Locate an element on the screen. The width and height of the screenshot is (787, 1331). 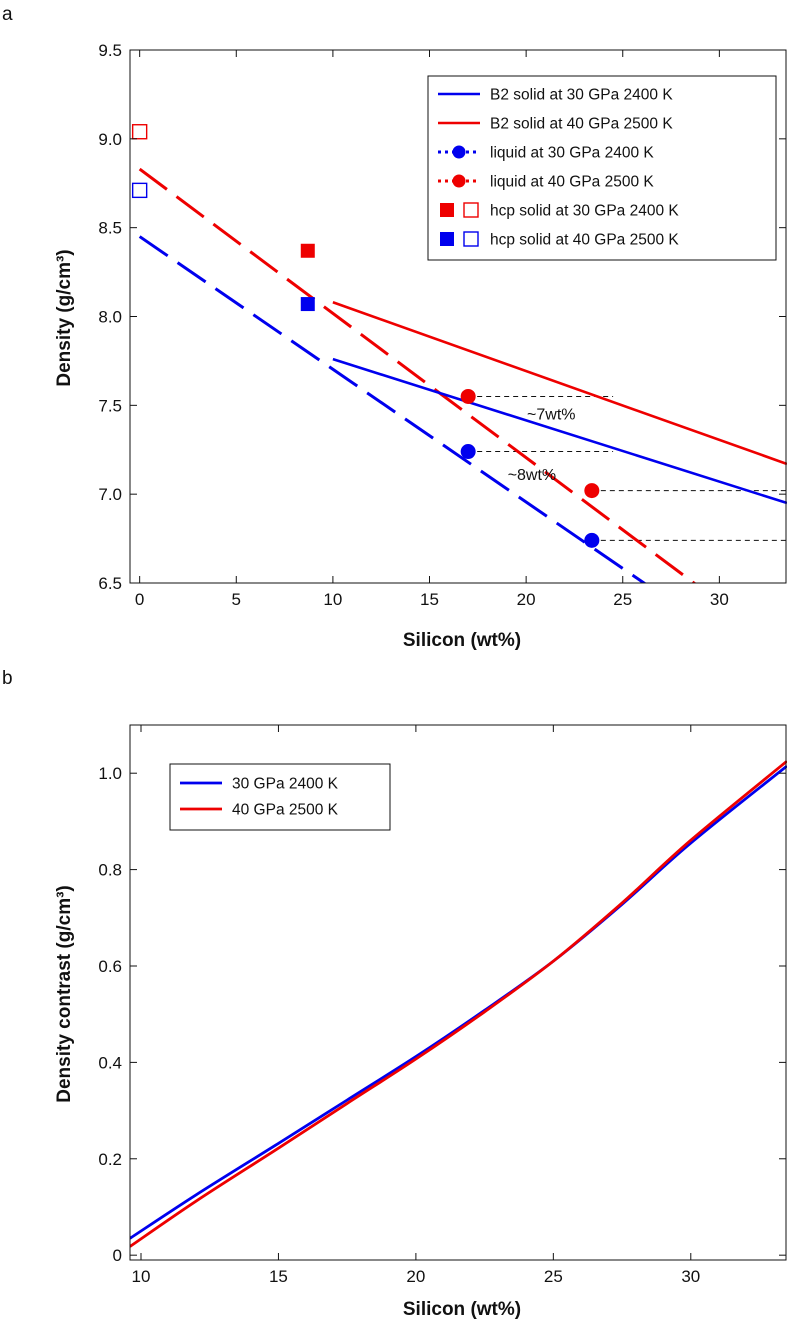
legend-entry-3: liquid at 40 GPa 2500 K is located at coordinates (546, 182).